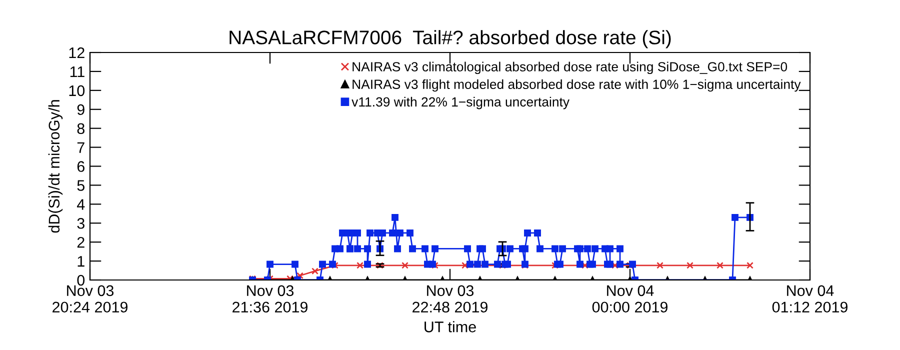  I want to click on y-tick-label: 2, so click(80, 242).